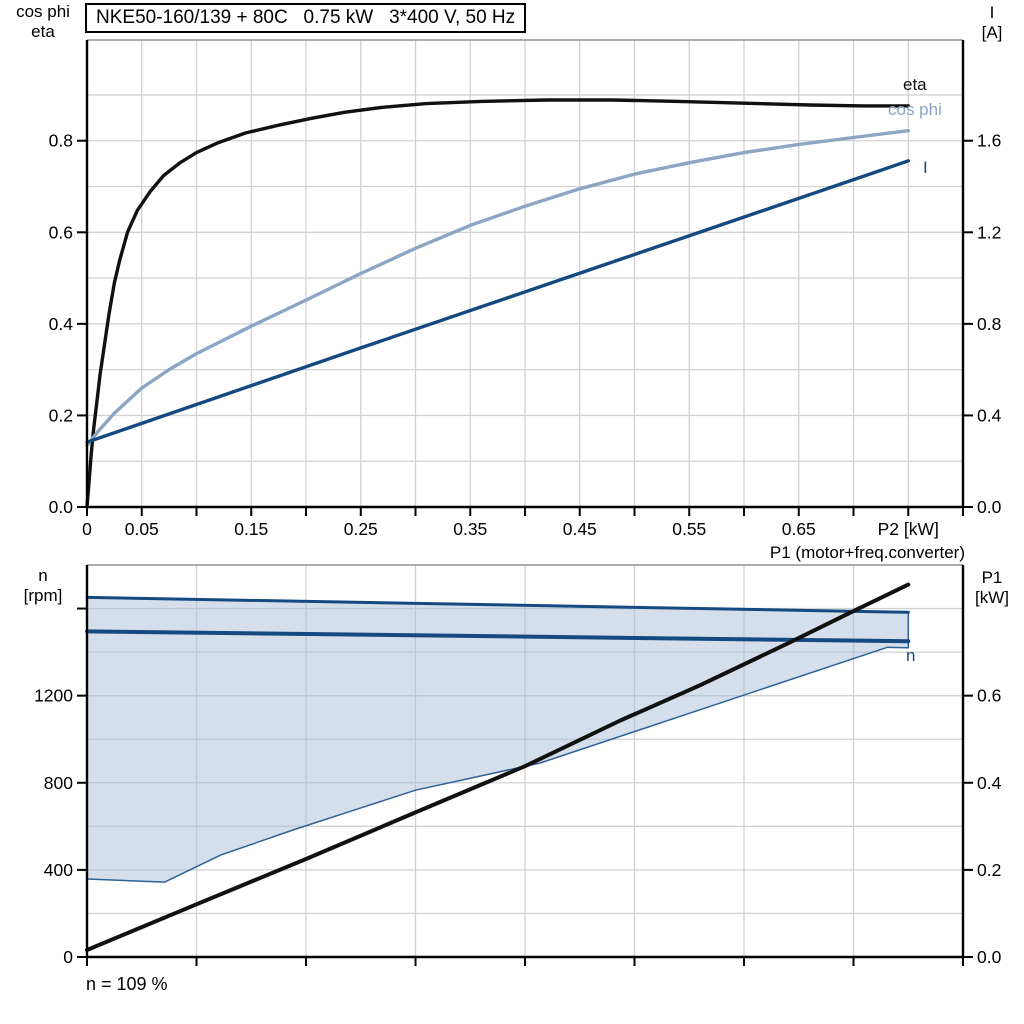  I want to click on speed-percentage-label: n = 109 %, so click(127, 984).